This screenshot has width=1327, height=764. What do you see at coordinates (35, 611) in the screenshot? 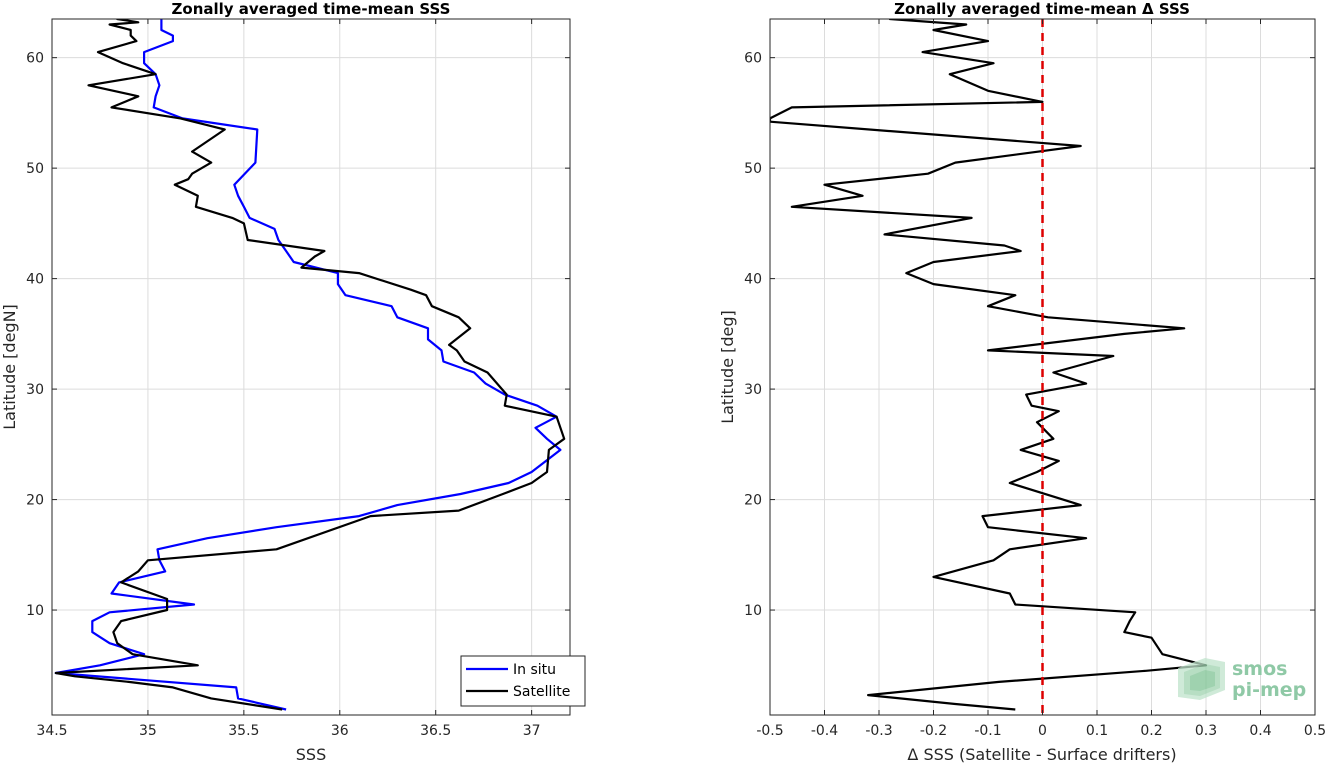
I see `left-y-tick-label: 10` at bounding box center [35, 611].